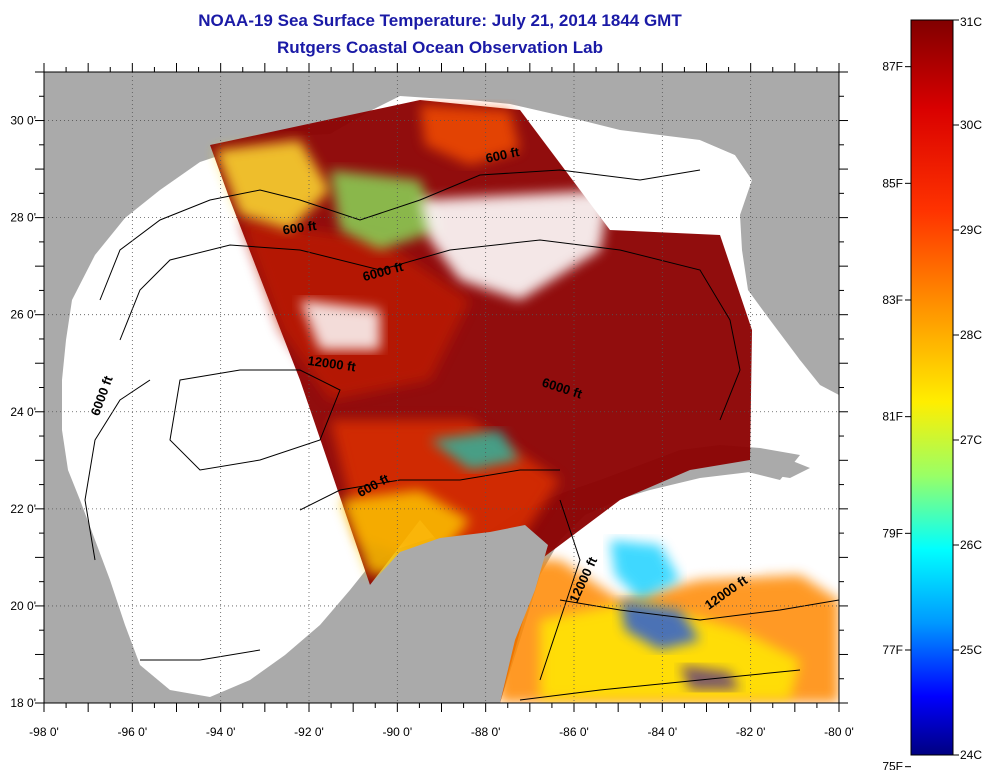 The image size is (992, 770). Describe the element at coordinates (839, 732) in the screenshot. I see `x-tick-label: -80 0'` at that location.